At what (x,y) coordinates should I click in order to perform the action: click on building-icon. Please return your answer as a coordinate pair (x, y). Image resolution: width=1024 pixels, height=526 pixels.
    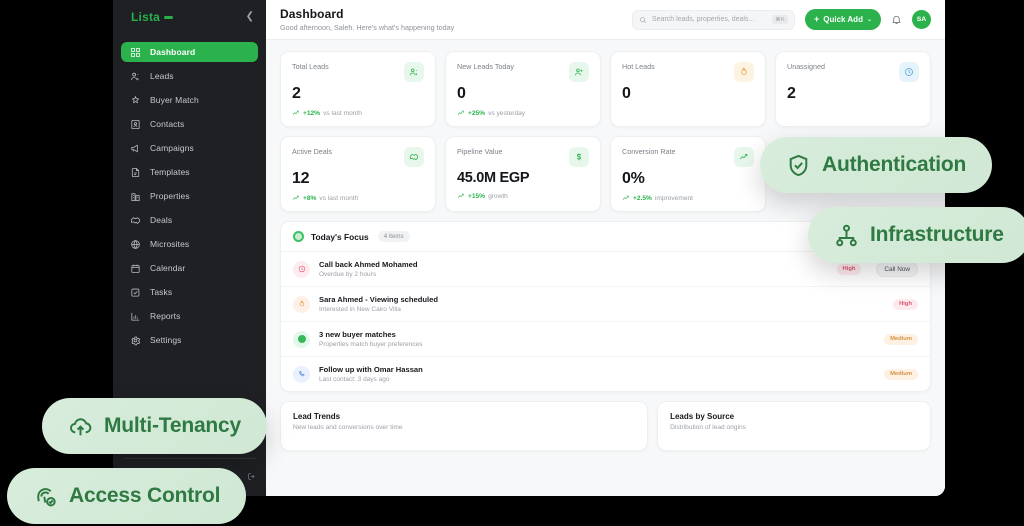
    Looking at the image, I should click on (135, 196).